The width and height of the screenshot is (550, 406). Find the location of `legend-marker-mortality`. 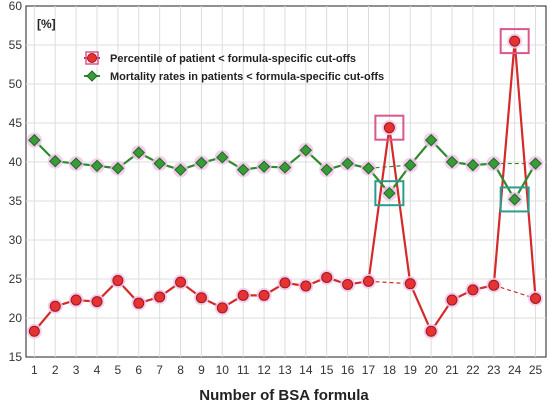

legend-marker-mortality is located at coordinates (92, 76).